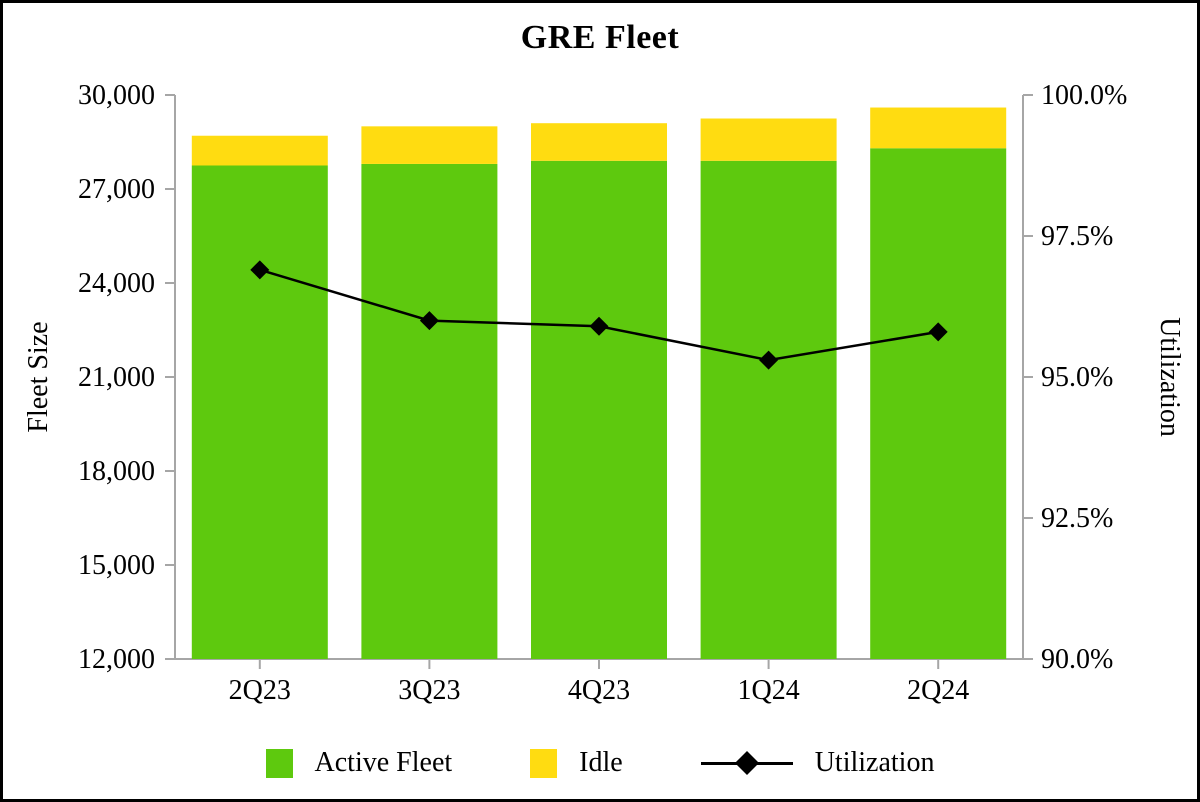 Image resolution: width=1200 pixels, height=802 pixels. Describe the element at coordinates (279, 763) in the screenshot. I see `active-fleet-swatch-icon` at that location.